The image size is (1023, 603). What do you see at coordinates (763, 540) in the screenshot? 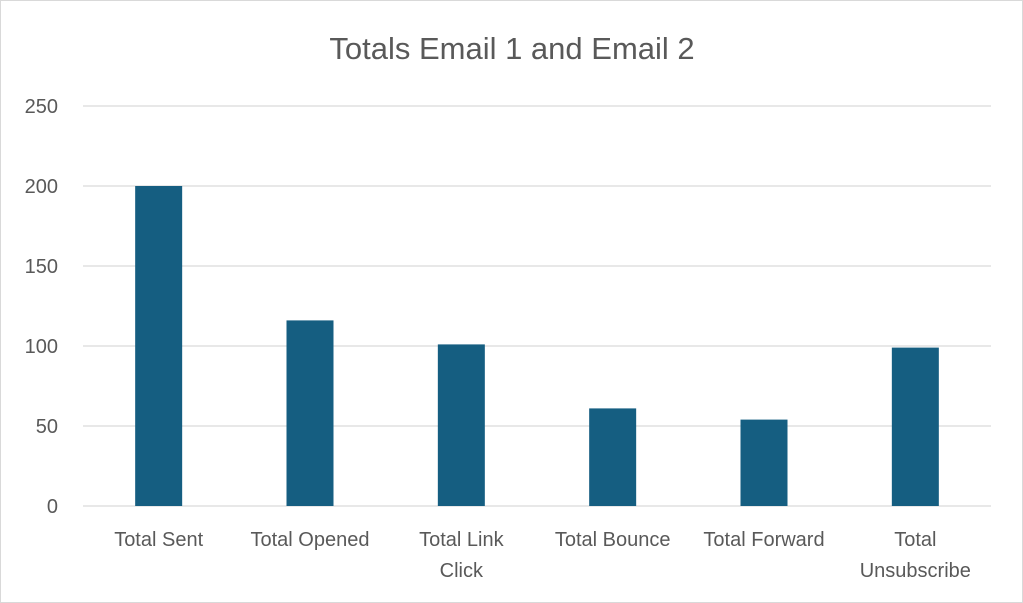
I see `x-tick-label: Total Forward` at bounding box center [763, 540].